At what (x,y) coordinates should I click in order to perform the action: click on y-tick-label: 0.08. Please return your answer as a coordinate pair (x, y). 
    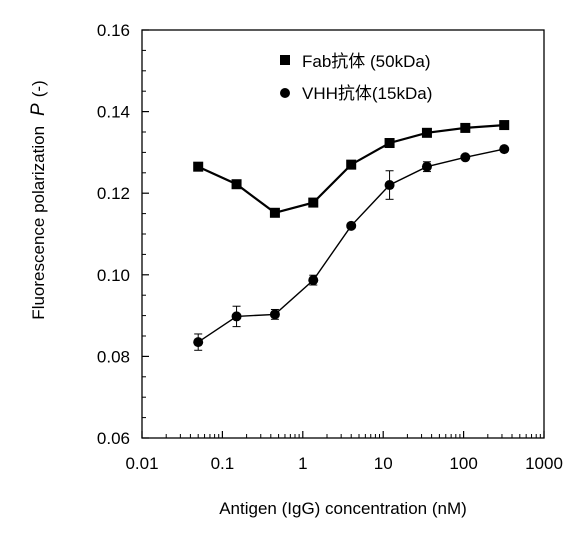
    Looking at the image, I should click on (113, 356).